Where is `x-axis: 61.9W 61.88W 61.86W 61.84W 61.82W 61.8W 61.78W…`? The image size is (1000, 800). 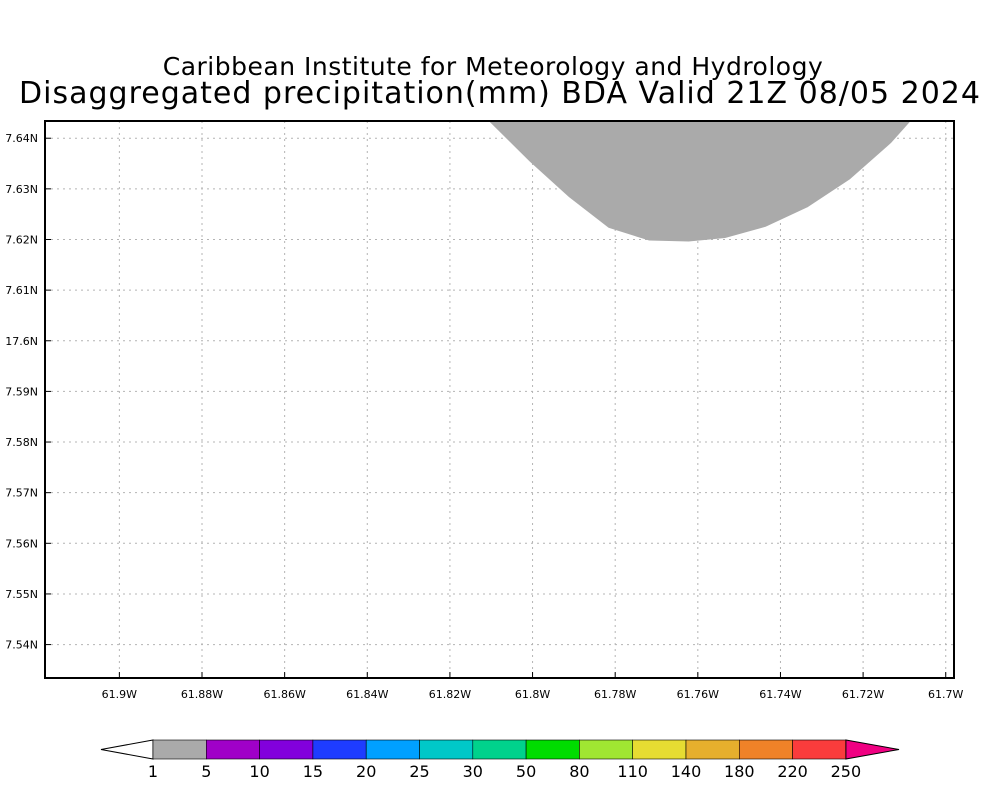 x-axis: 61.9W 61.88W 61.86W 61.84W 61.82W 61.8W 61.78W… is located at coordinates (533, 686).